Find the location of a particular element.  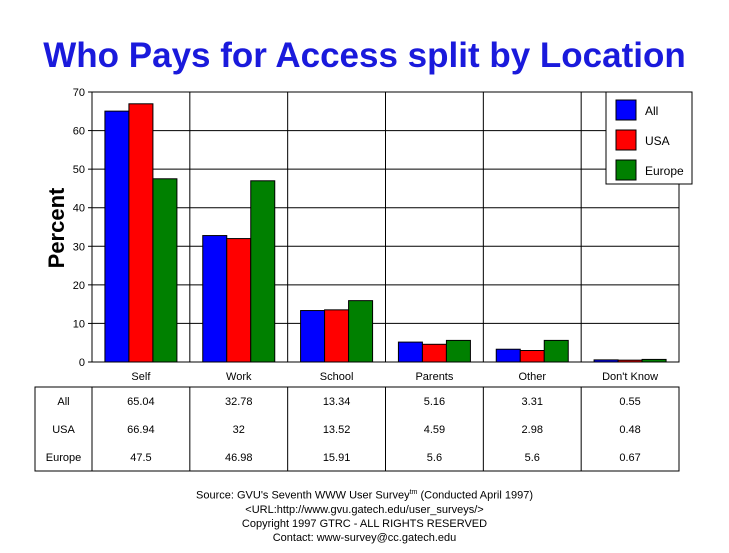

table-cell: 15.91 is located at coordinates (337, 458).